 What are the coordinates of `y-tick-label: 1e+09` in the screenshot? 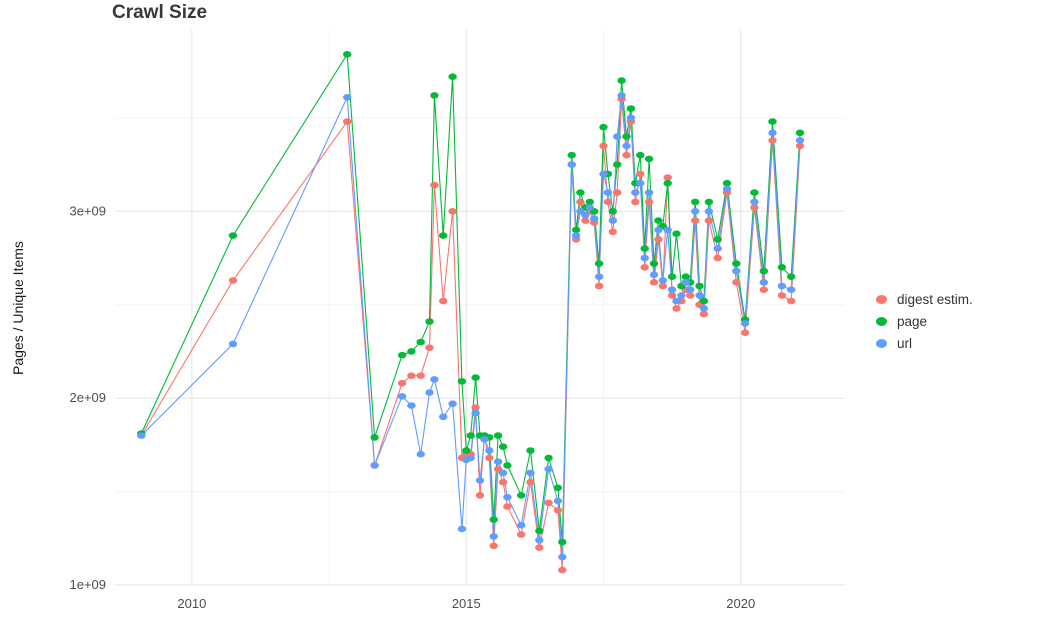 It's located at (87, 584).